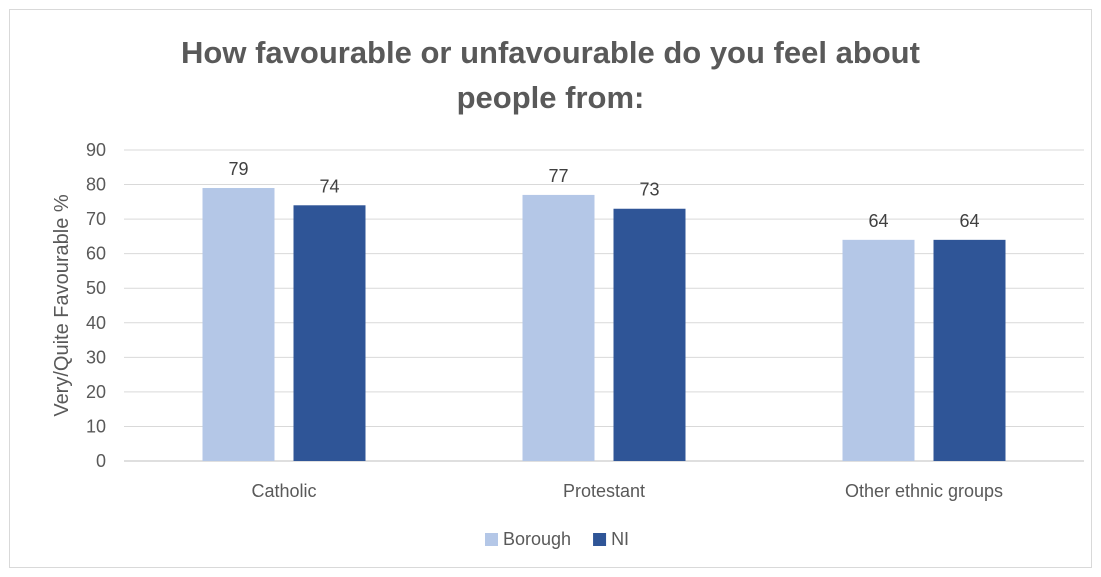 The image size is (1101, 577). What do you see at coordinates (620, 539) in the screenshot?
I see `legend-label-ni: NI` at bounding box center [620, 539].